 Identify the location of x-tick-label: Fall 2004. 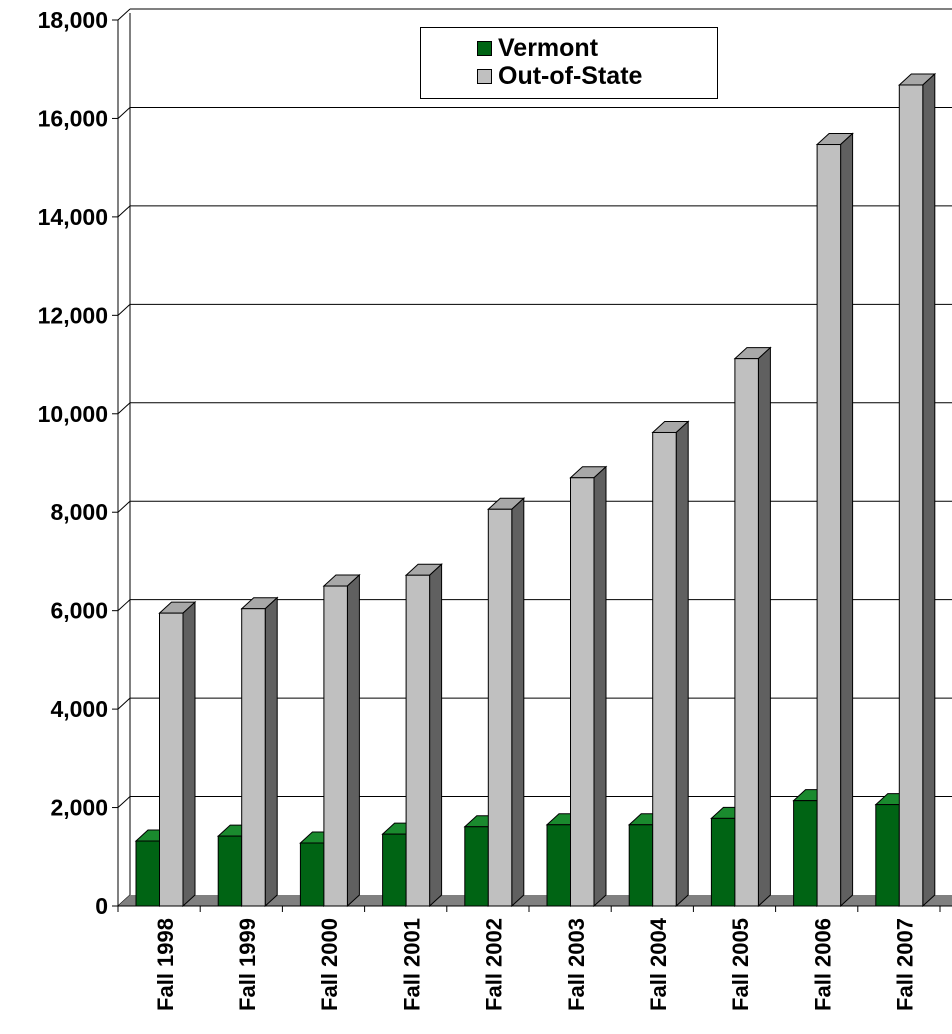
(658, 964).